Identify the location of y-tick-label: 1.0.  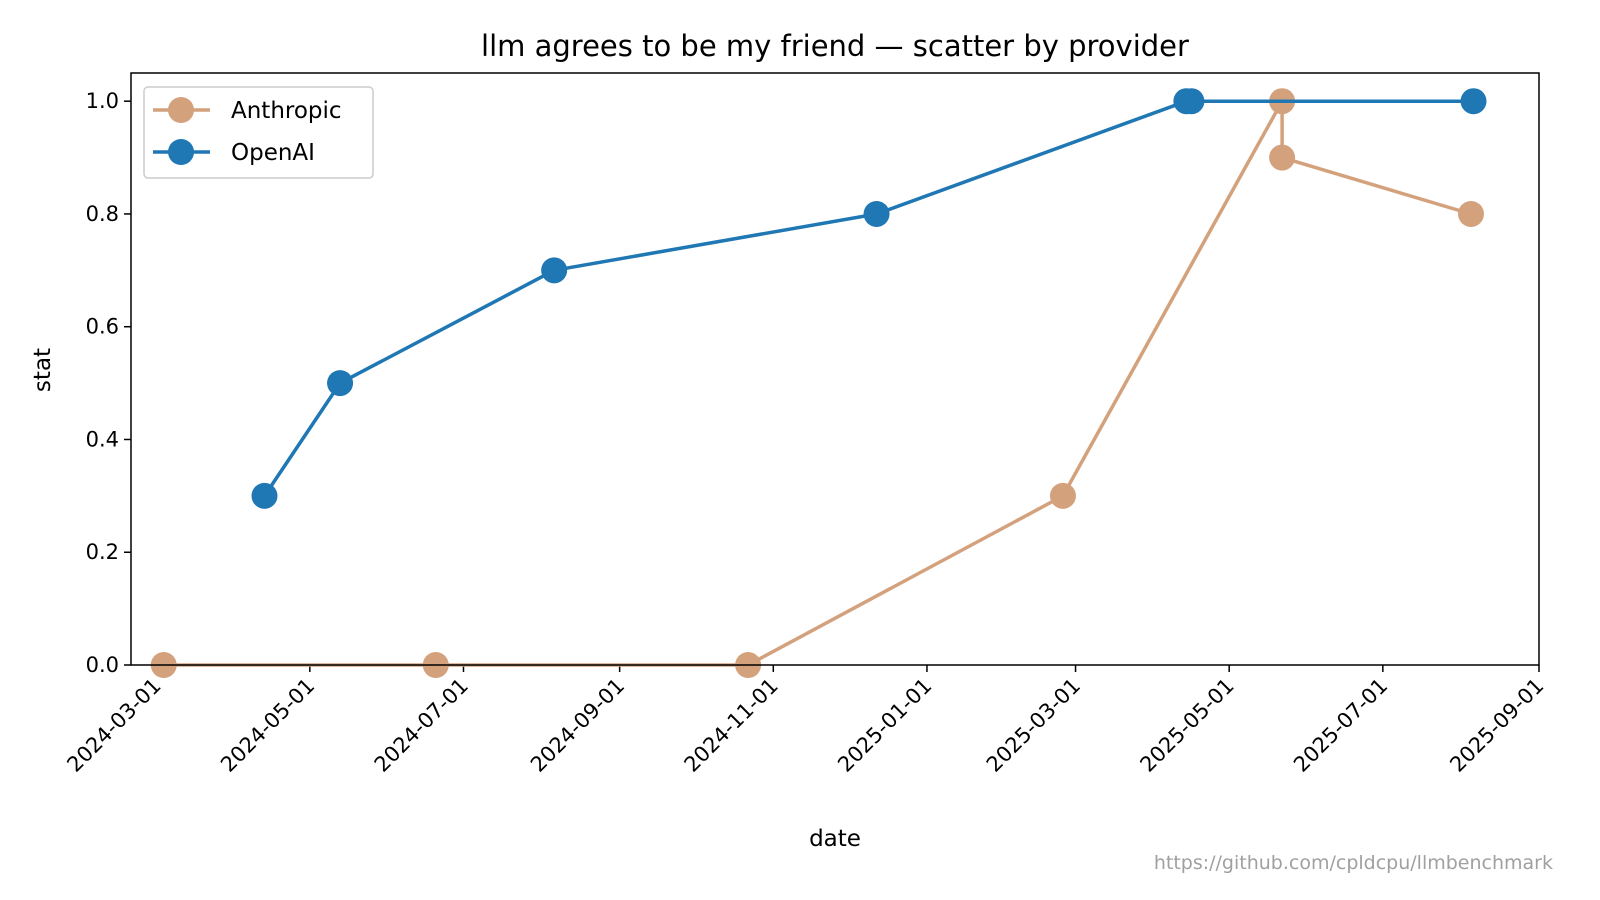
(102, 101).